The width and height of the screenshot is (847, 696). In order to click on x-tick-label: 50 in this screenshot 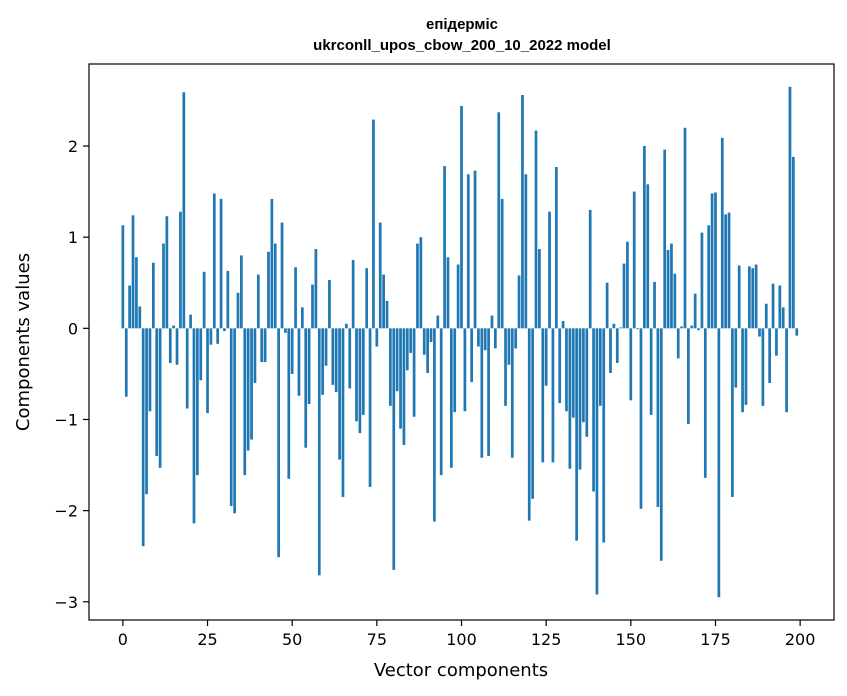, I will do `click(292, 639)`.